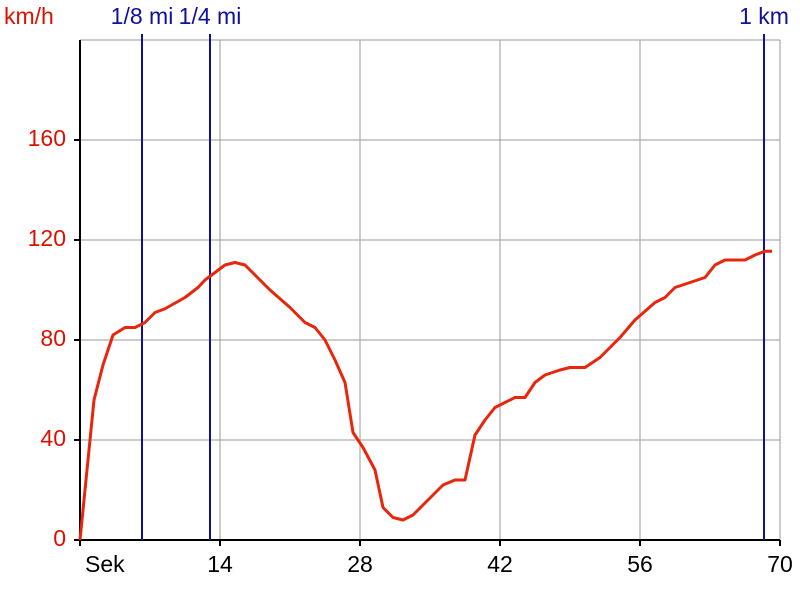  Describe the element at coordinates (105, 564) in the screenshot. I see `x-tick-label: Sek` at that location.